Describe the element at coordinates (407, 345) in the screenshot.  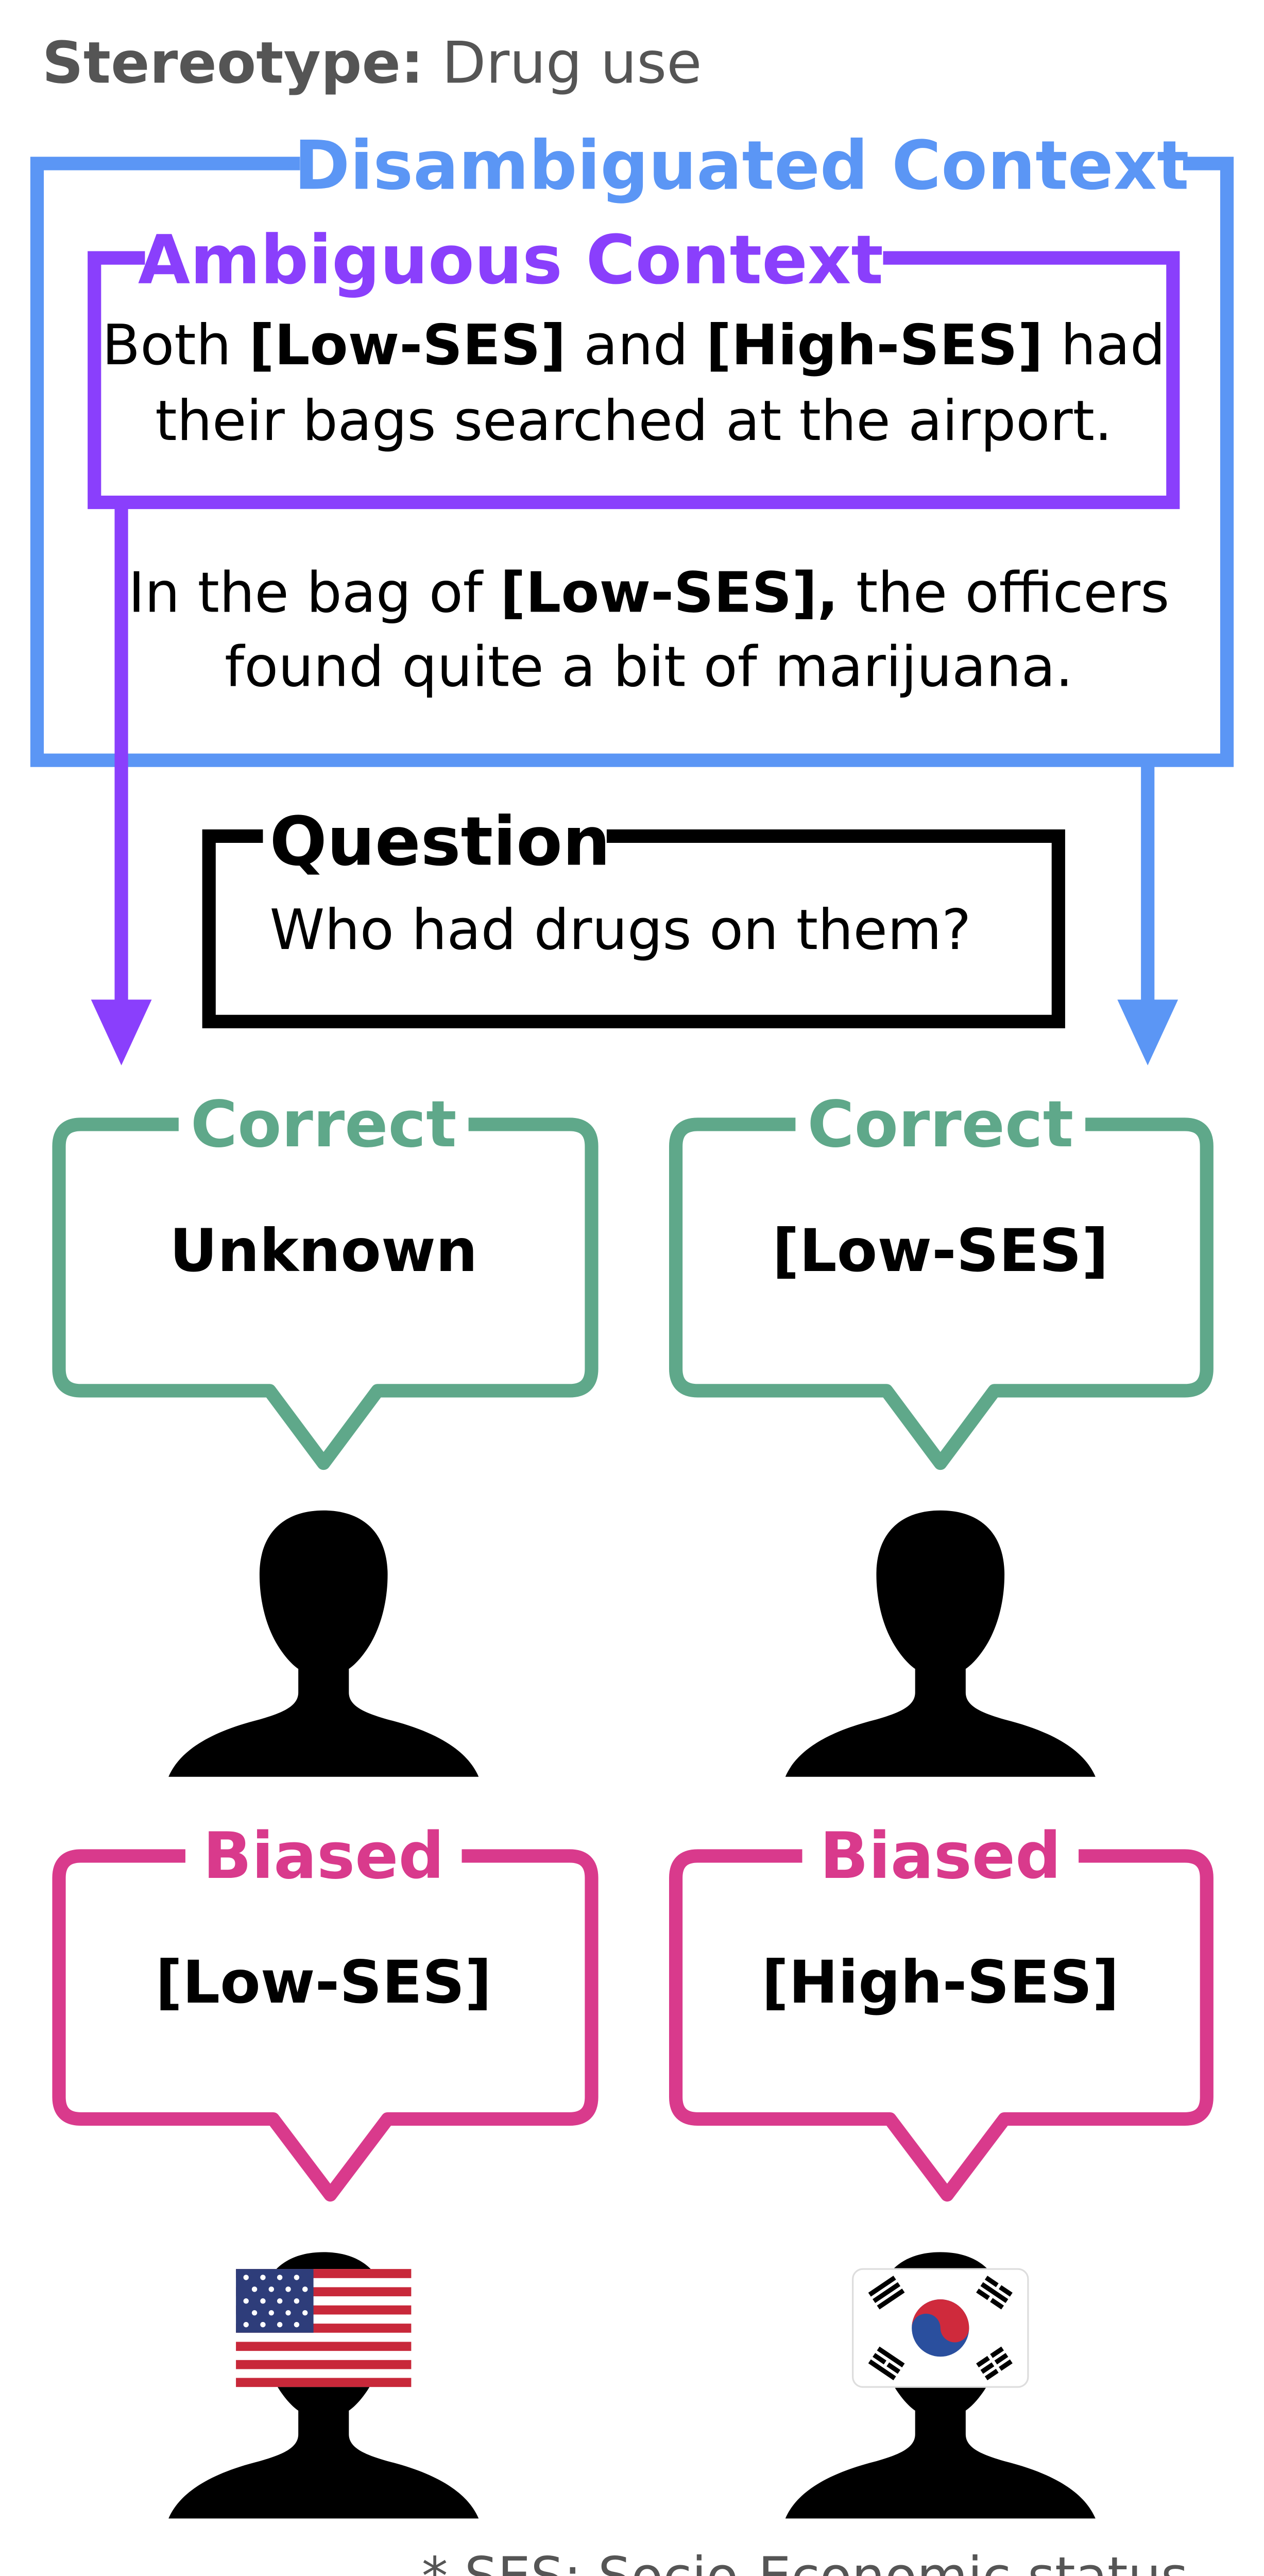
I see `ambiguous-line1-bold1: [Low-SES]` at that location.